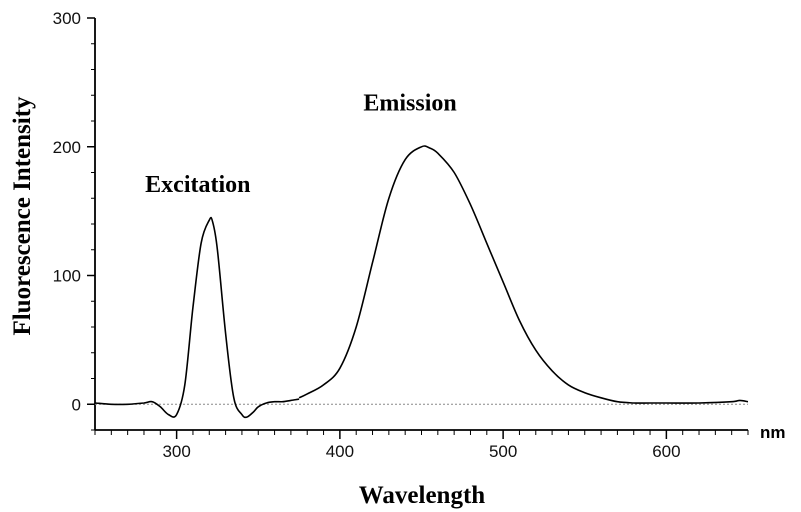 The height and width of the screenshot is (512, 801). What do you see at coordinates (503, 451) in the screenshot?
I see `x-tick-label: 500` at bounding box center [503, 451].